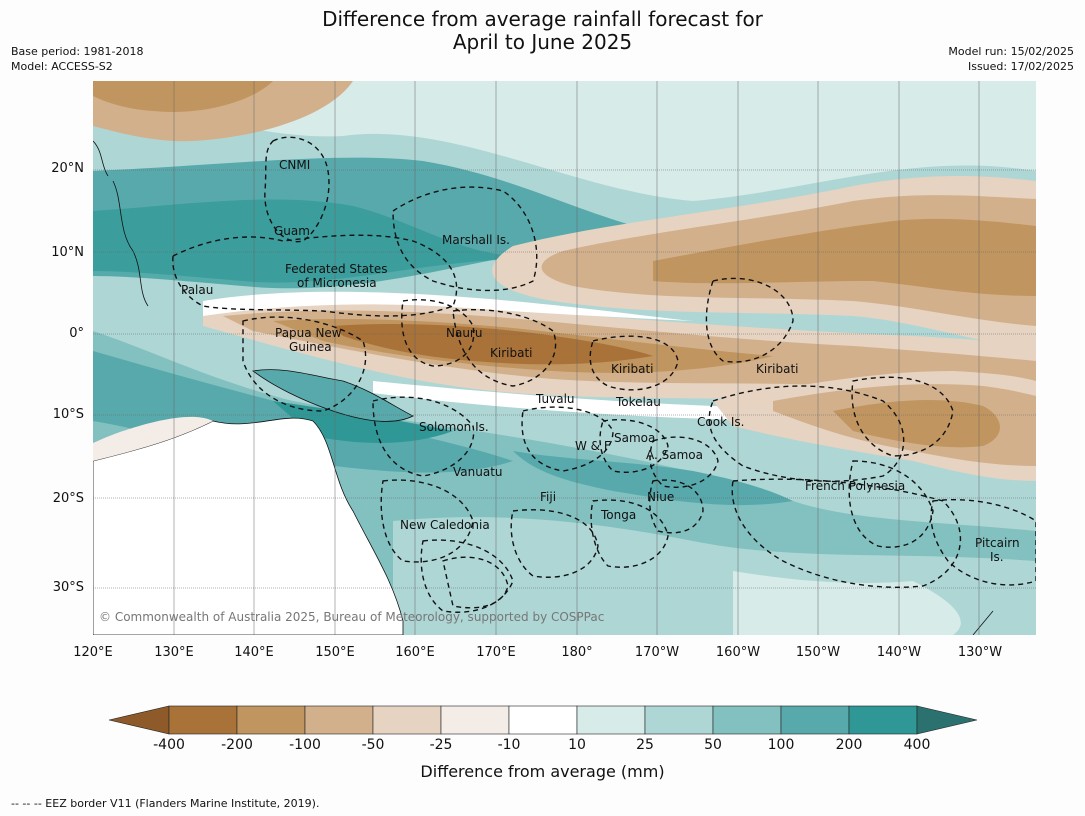 This screenshot has height=816, width=1085. What do you see at coordinates (415, 652) in the screenshot?
I see `lon-label-160e: 160°E` at bounding box center [415, 652].